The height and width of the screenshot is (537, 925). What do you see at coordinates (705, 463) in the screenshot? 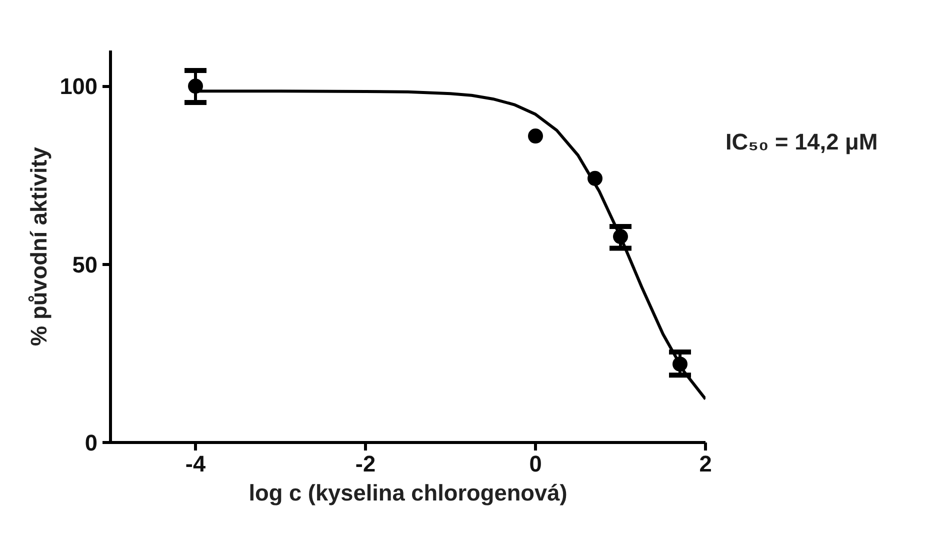
I see `x-tick-label: 2` at bounding box center [705, 463].